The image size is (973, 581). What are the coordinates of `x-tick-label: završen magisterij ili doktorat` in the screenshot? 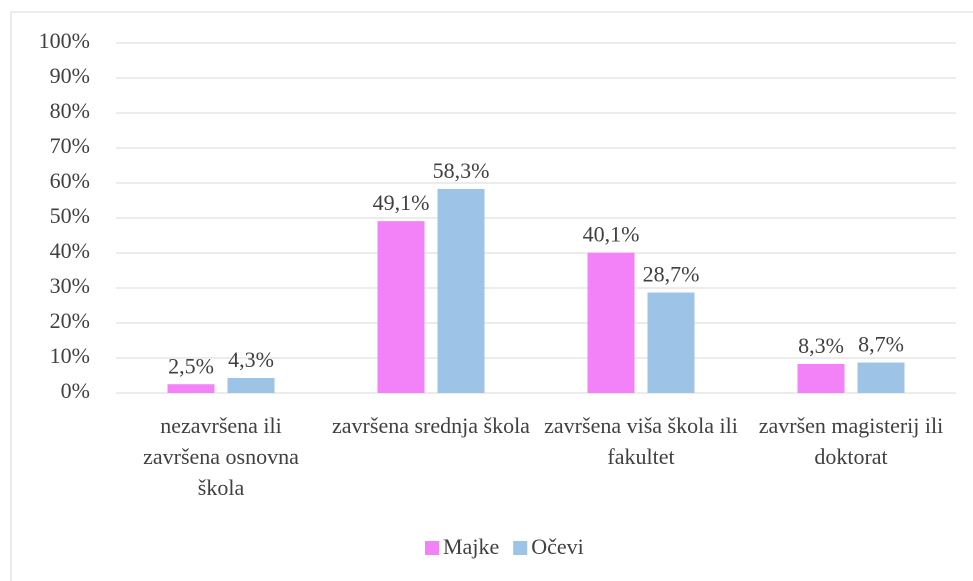 It's located at (851, 441).